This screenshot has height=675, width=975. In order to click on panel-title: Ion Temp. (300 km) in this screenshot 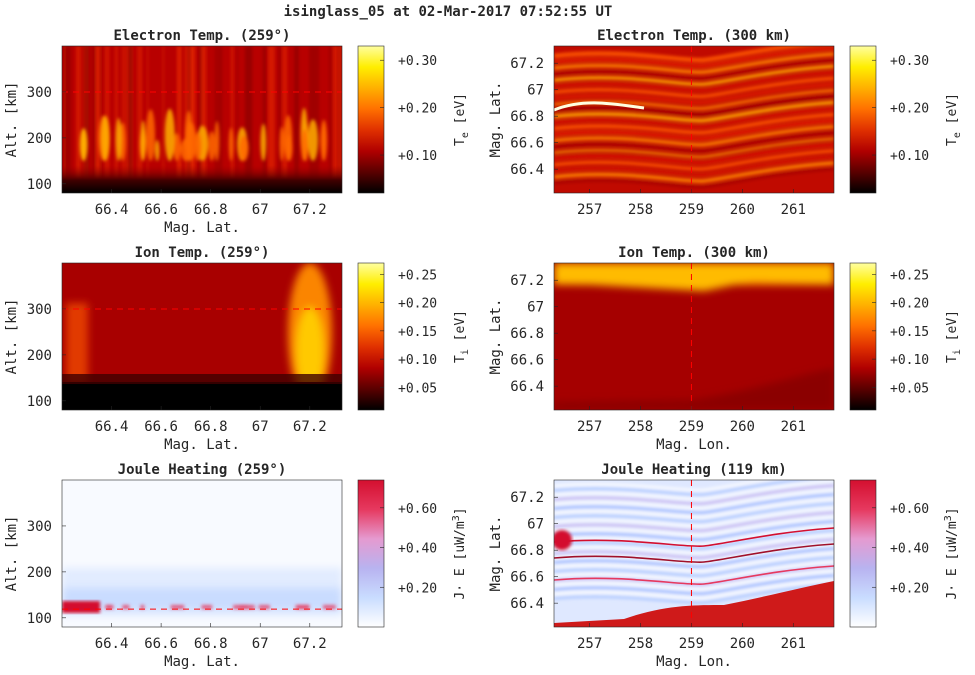, I will do `click(694, 253)`.